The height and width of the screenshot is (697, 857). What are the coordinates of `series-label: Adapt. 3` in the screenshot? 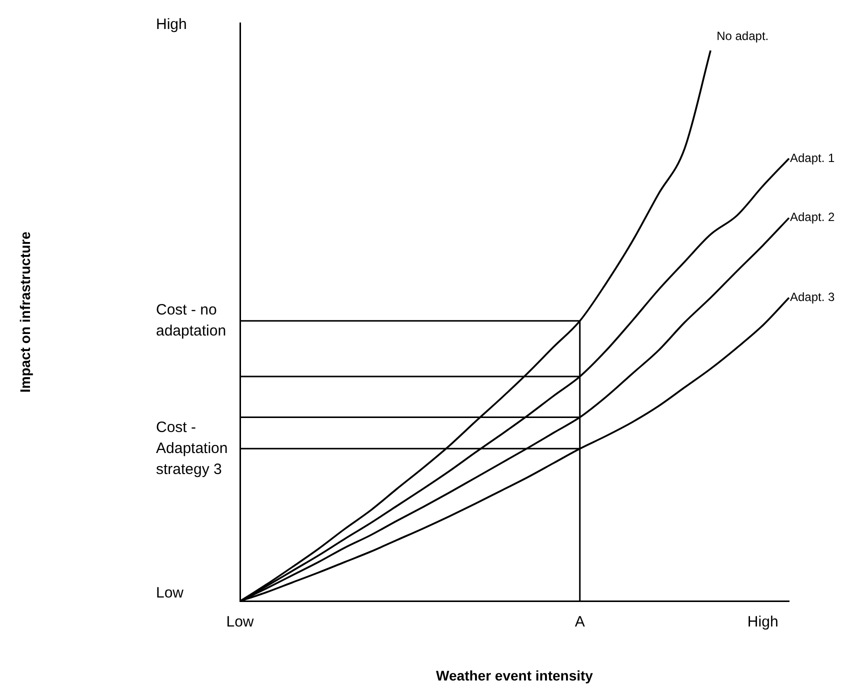 It's located at (813, 297).